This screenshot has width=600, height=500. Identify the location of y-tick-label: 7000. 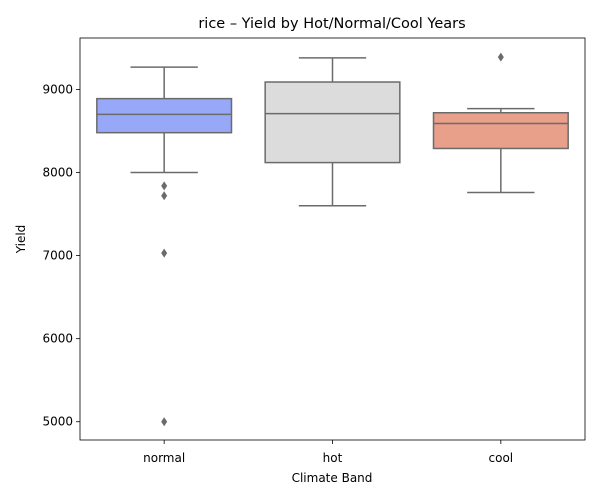
(57, 256).